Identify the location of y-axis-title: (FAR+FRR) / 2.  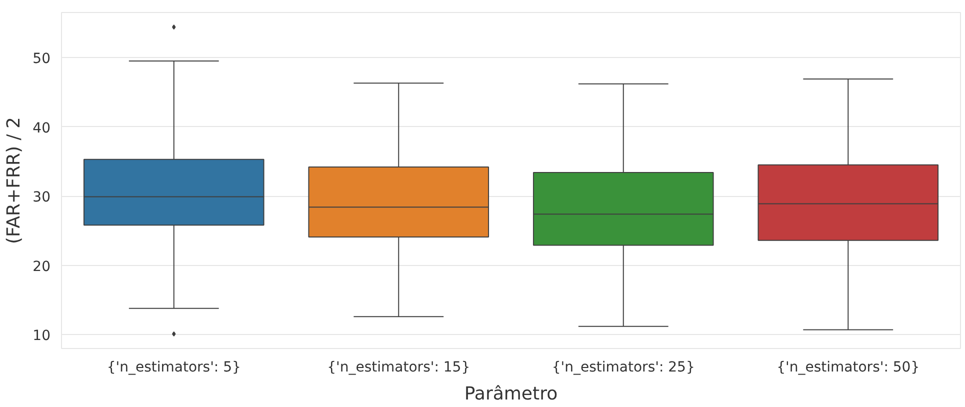
(14, 180).